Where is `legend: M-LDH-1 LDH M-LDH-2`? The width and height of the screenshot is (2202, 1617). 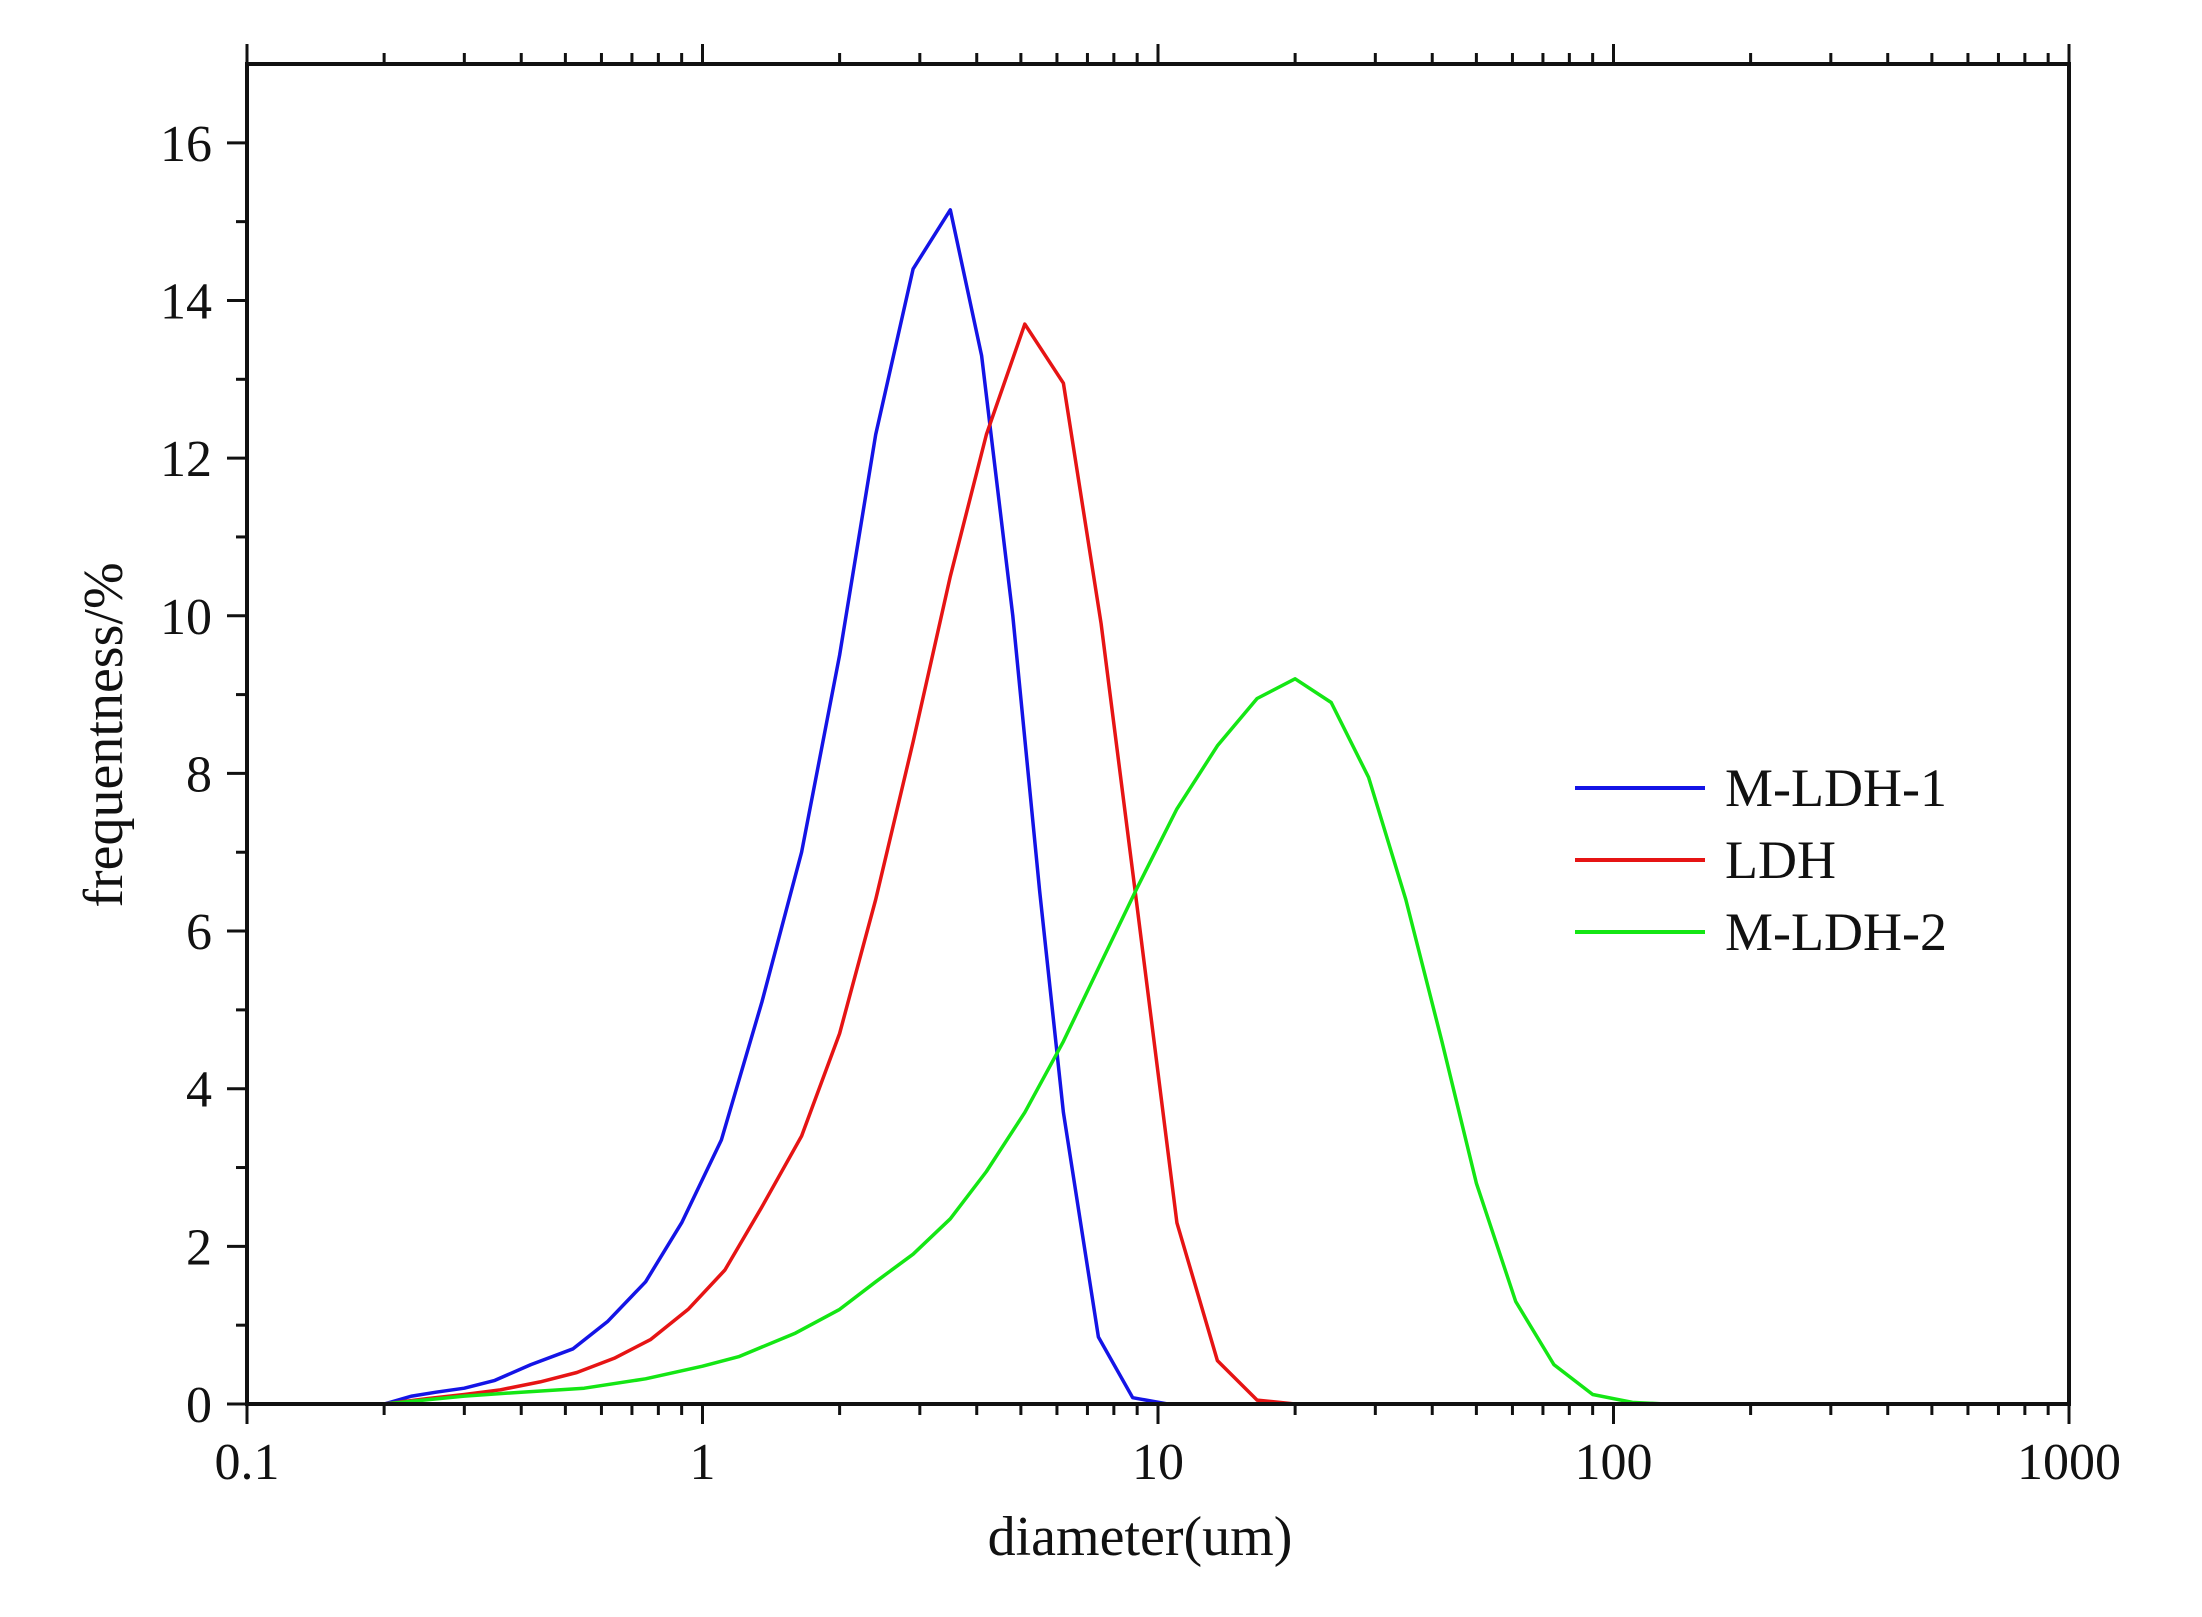 legend: M-LDH-1 LDH M-LDH-2 is located at coordinates (1761, 860).